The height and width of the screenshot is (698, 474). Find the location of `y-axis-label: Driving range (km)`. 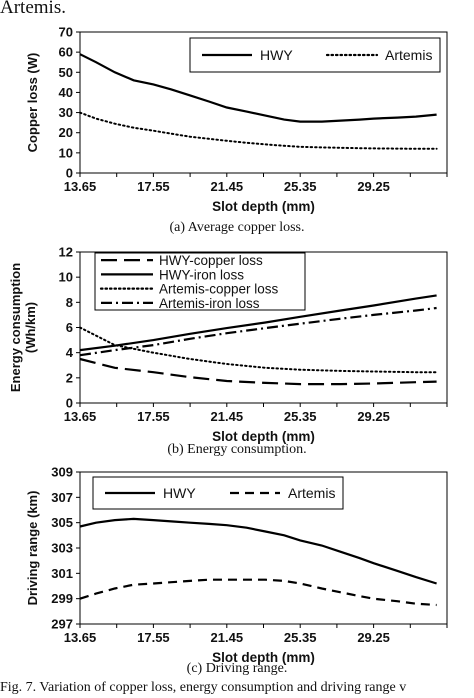

y-axis-label: Driving range (km) is located at coordinates (32, 548).